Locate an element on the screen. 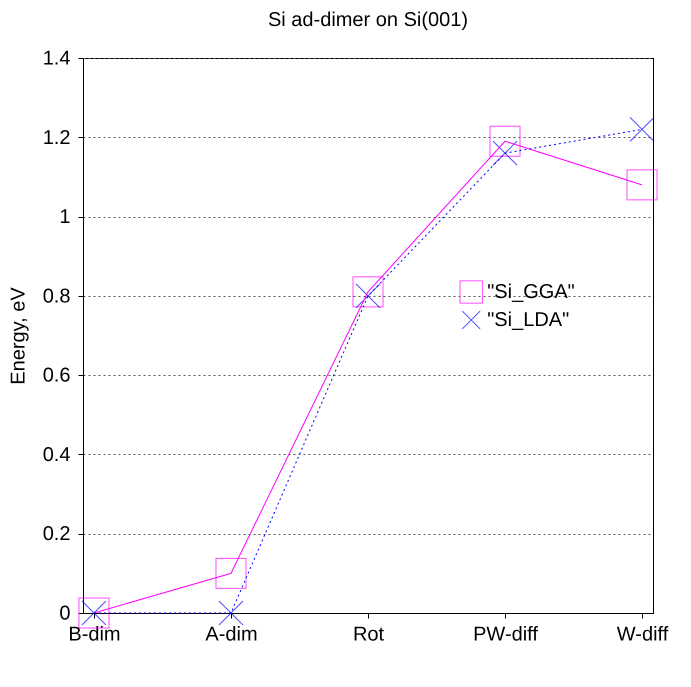 Image resolution: width=691 pixels, height=687 pixels. x-tick-label: PW-diff is located at coordinates (505, 635).